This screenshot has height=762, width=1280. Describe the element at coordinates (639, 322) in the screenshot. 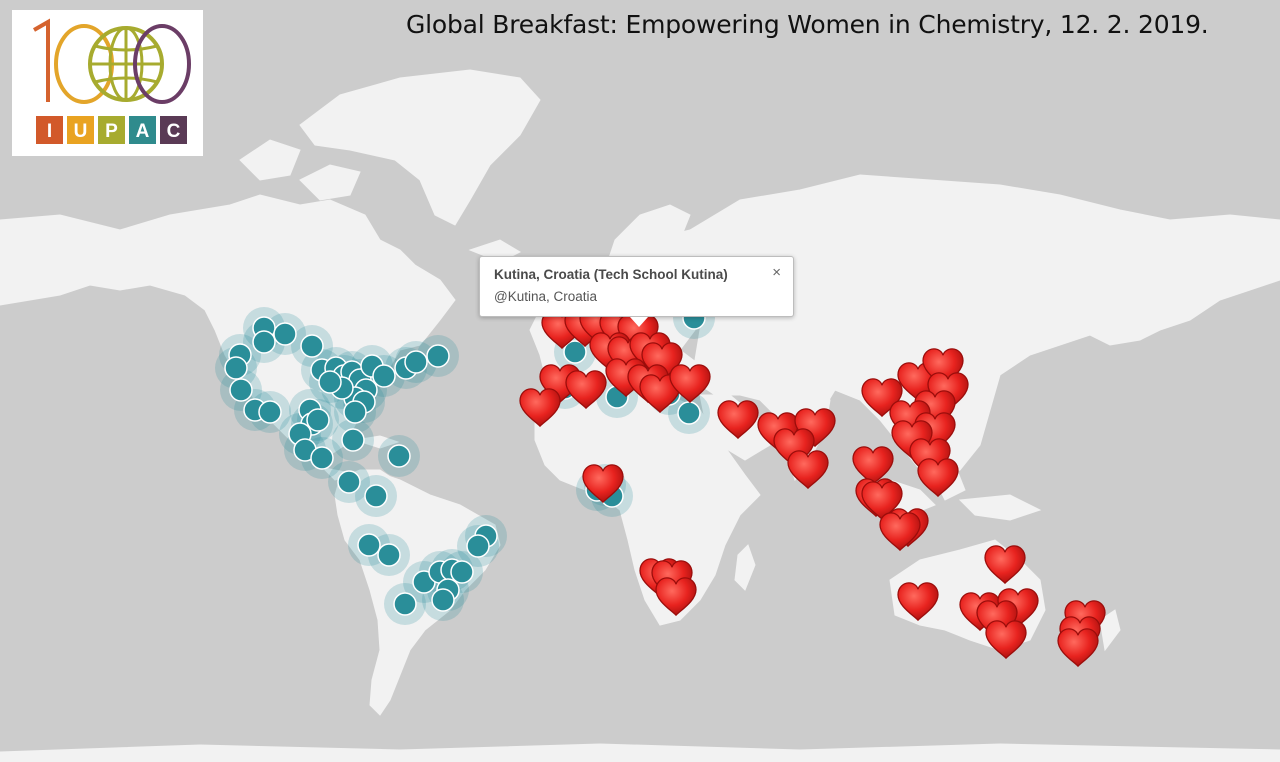

I see `popup-pointer` at that location.